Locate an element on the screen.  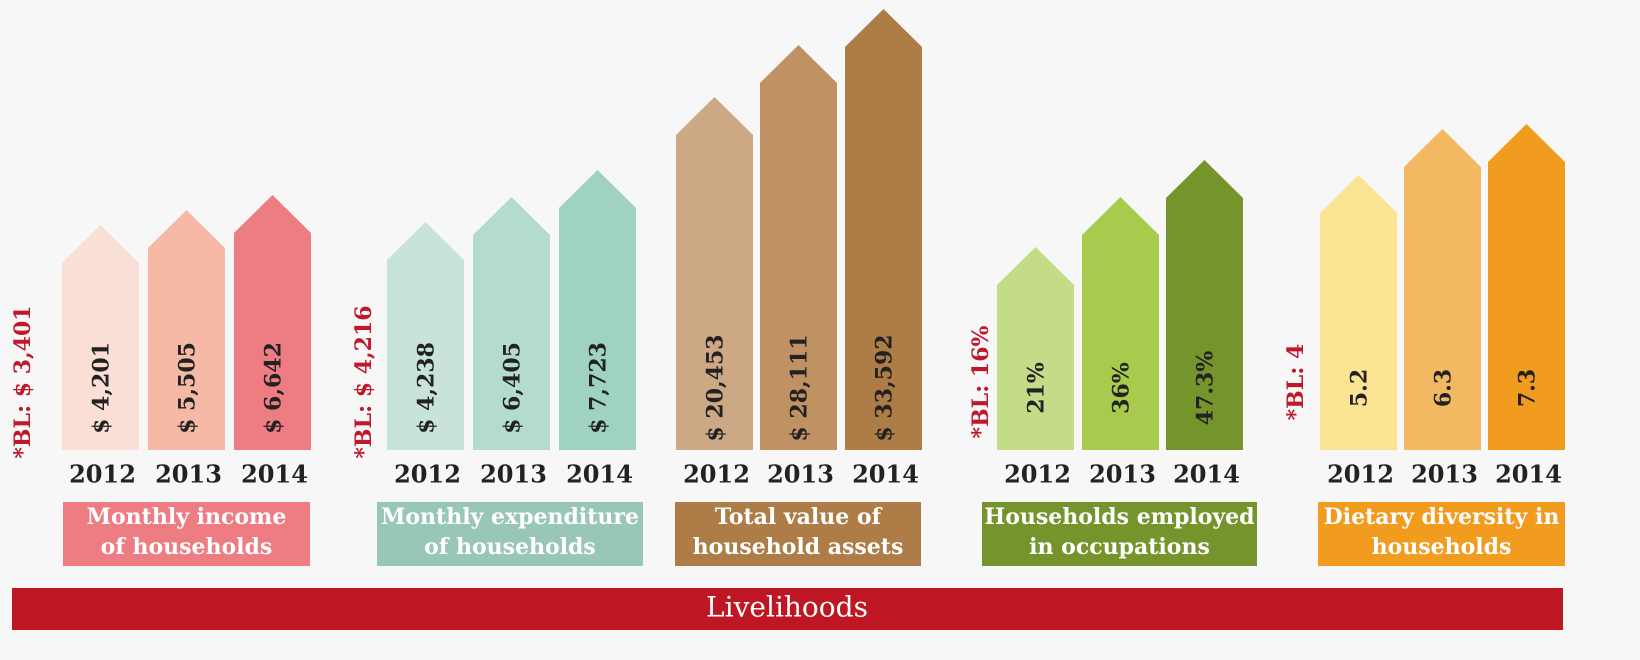
group-title: Monthly income is located at coordinates (187, 517).